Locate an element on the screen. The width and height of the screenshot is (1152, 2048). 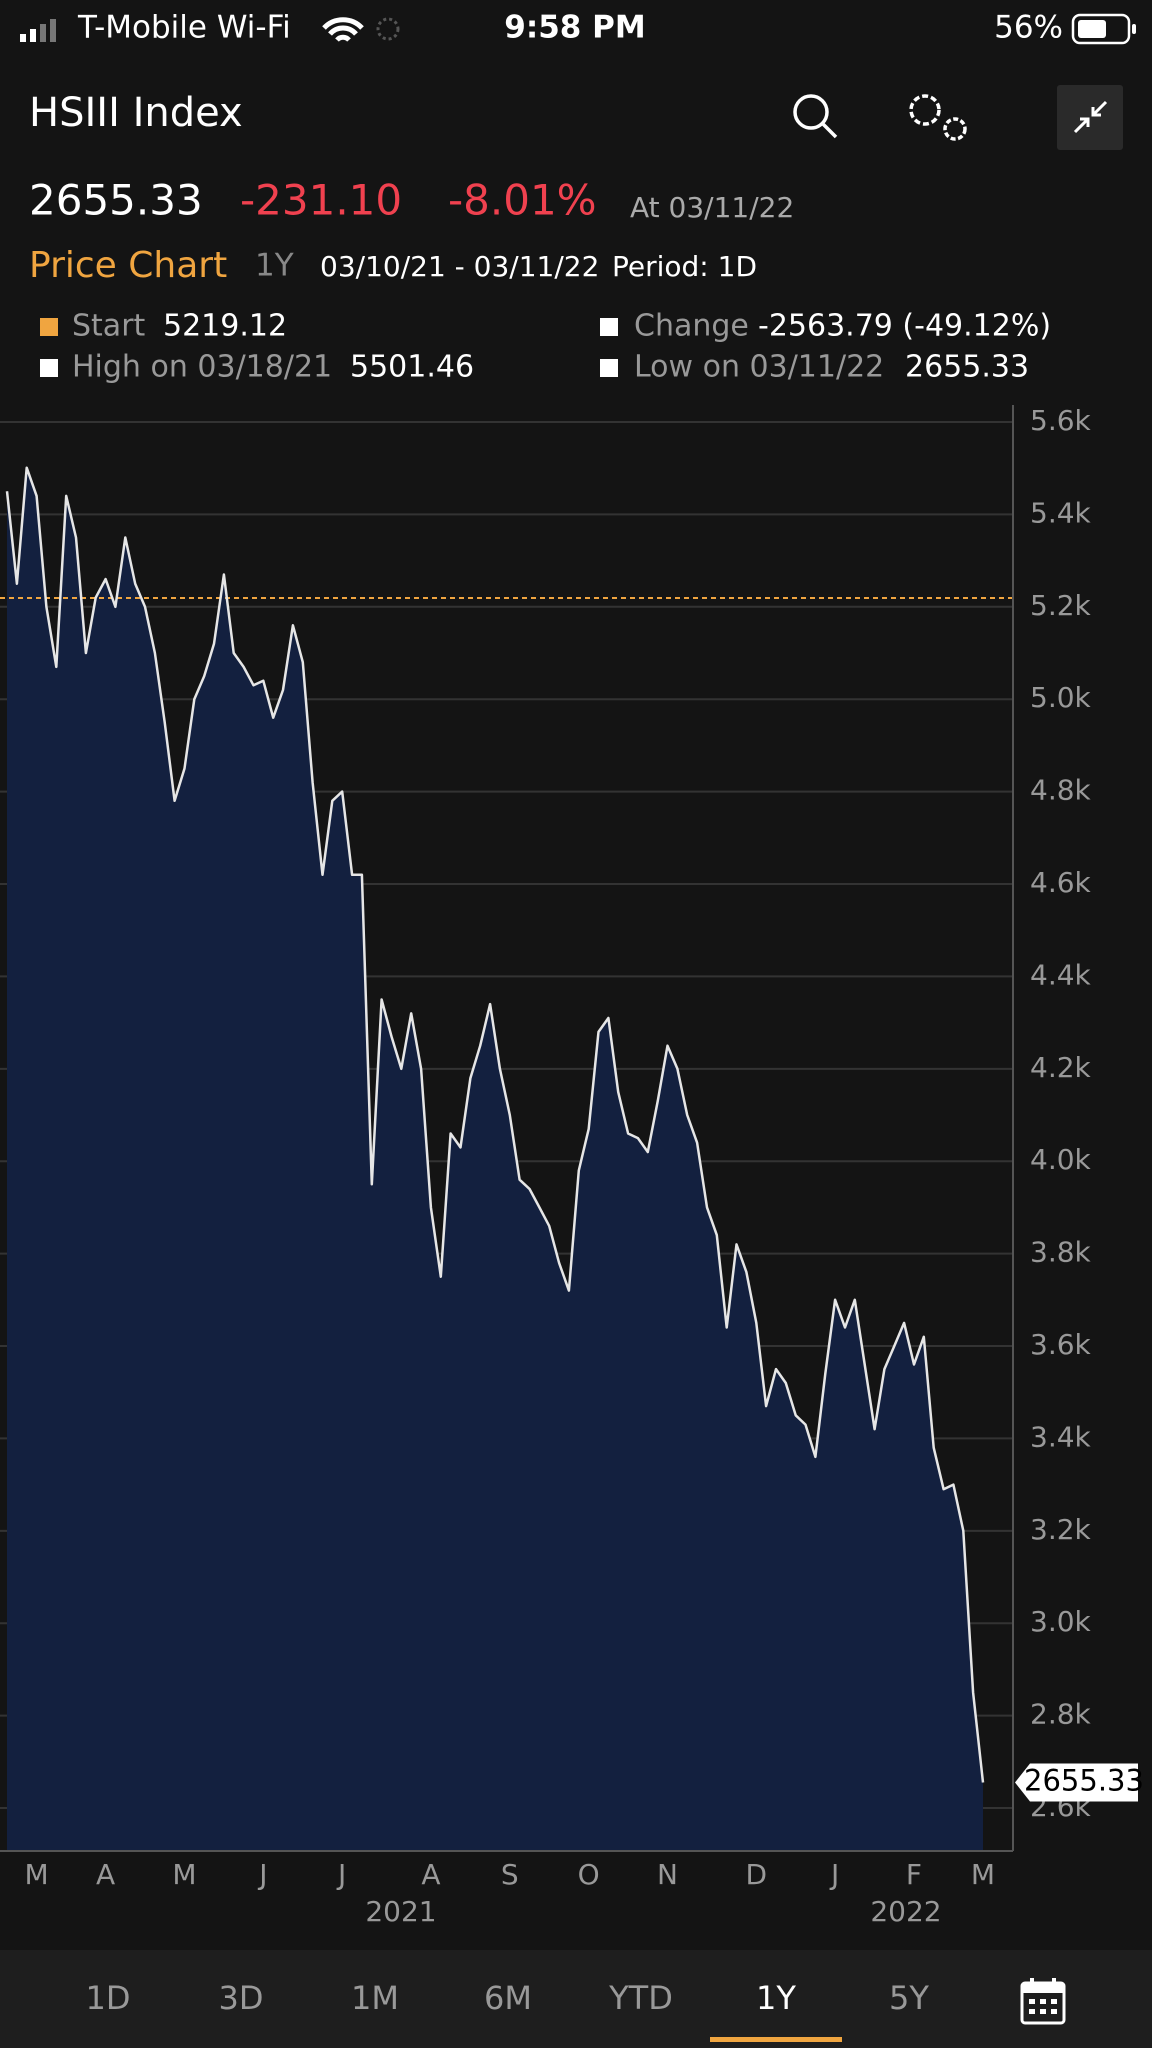
y-tick-label: 5.6k is located at coordinates (1061, 420).